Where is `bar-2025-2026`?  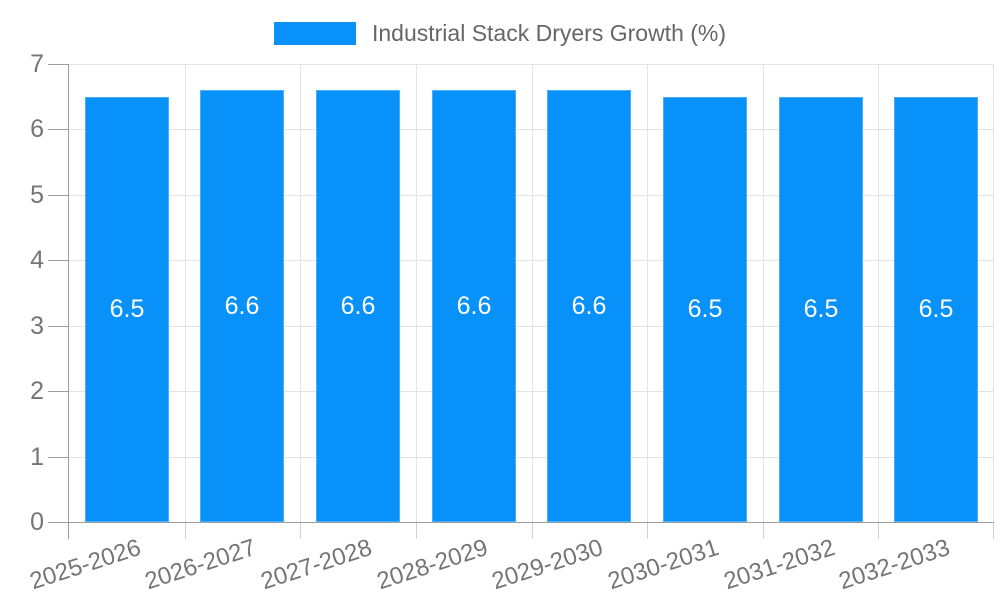
bar-2025-2026 is located at coordinates (127, 309).